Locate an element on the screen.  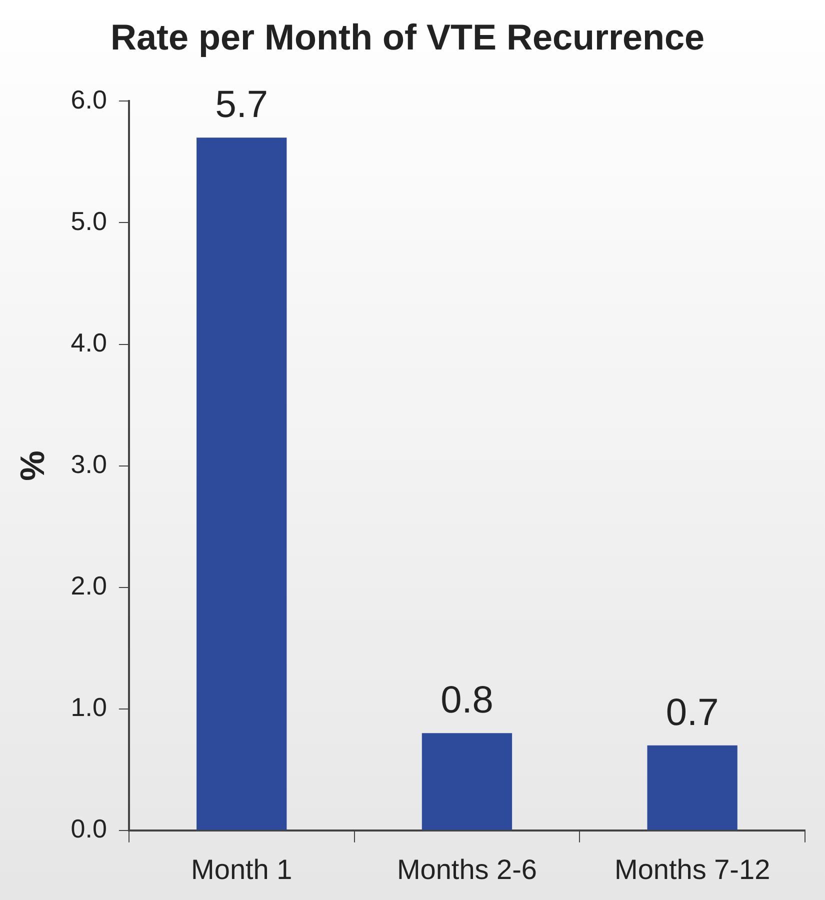
y-tick-label: 3.0 is located at coordinates (88, 463).